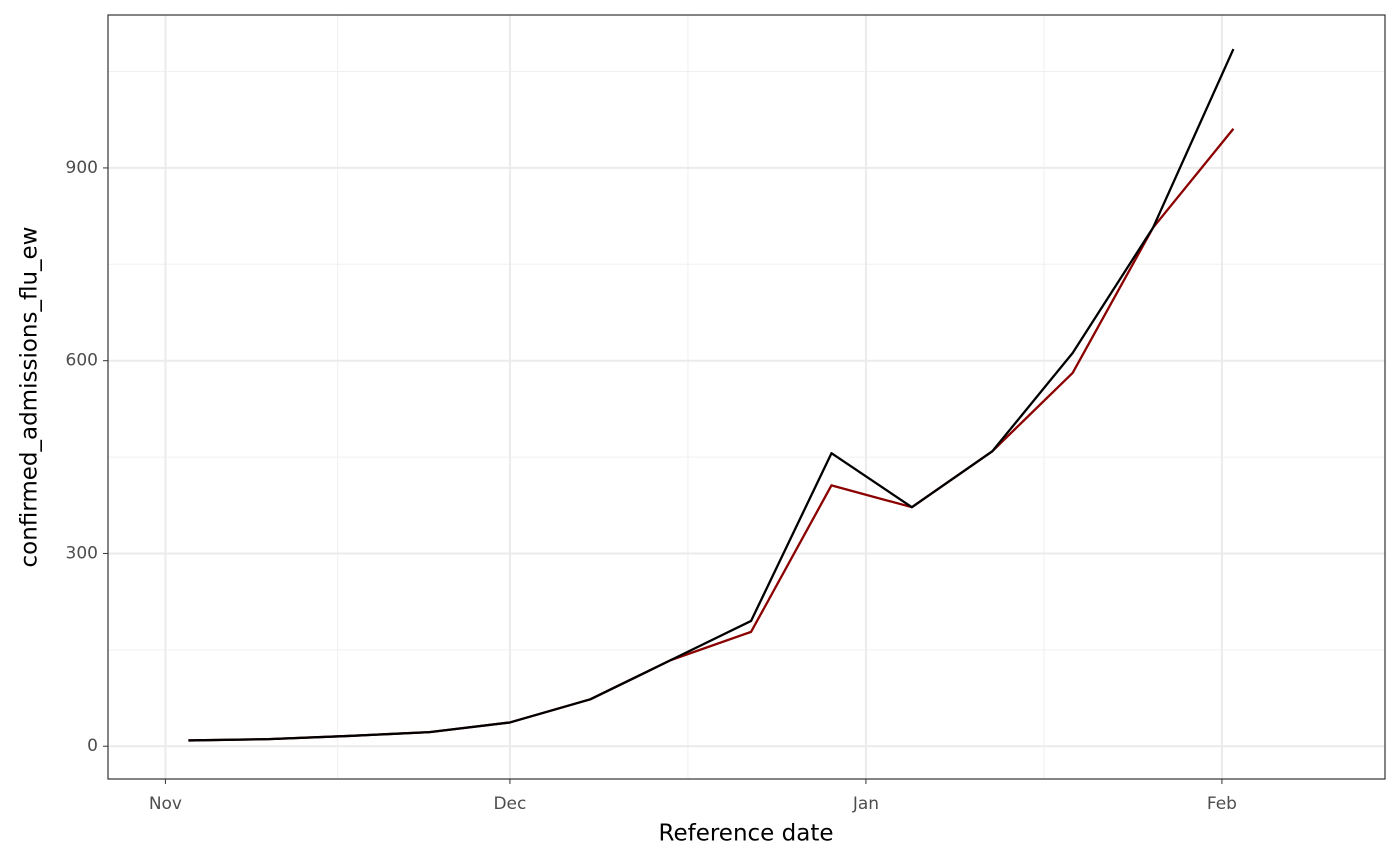 Image resolution: width=1400 pixels, height=865 pixels. What do you see at coordinates (509, 804) in the screenshot?
I see `x-tick-label: Dec` at bounding box center [509, 804].